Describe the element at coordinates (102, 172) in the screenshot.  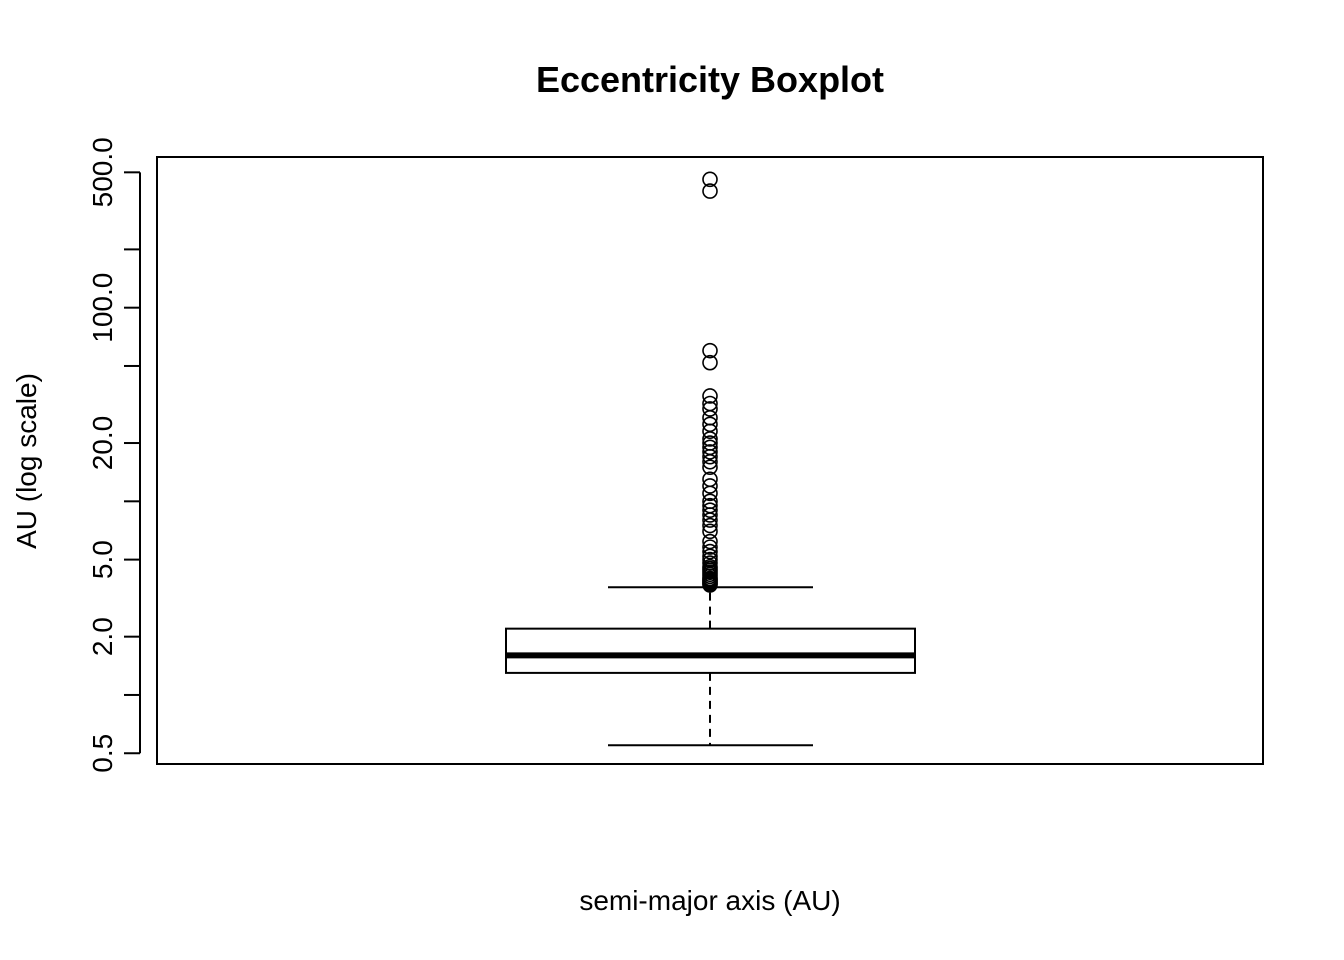
I see `y-tick-label: 500.0` at that location.